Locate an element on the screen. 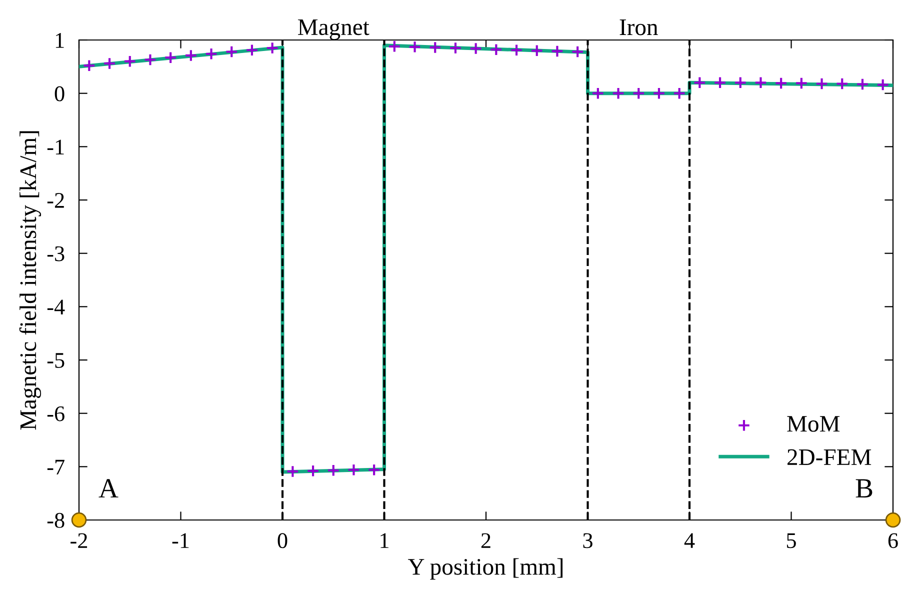  y-axis-title: Magnetic field intensity [kA/m] is located at coordinates (30, 280).